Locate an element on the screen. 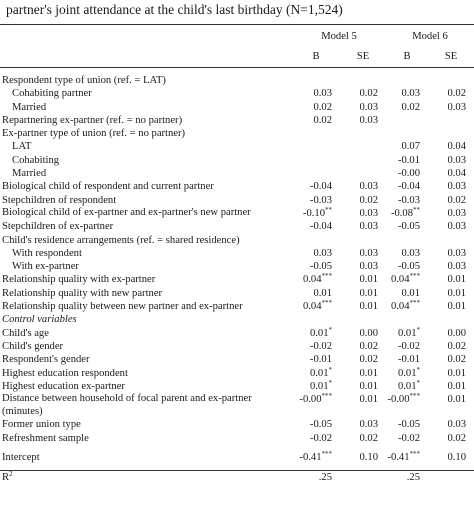 This screenshot has width=474, height=519. row-label: Cohabiting partner is located at coordinates (52, 94).